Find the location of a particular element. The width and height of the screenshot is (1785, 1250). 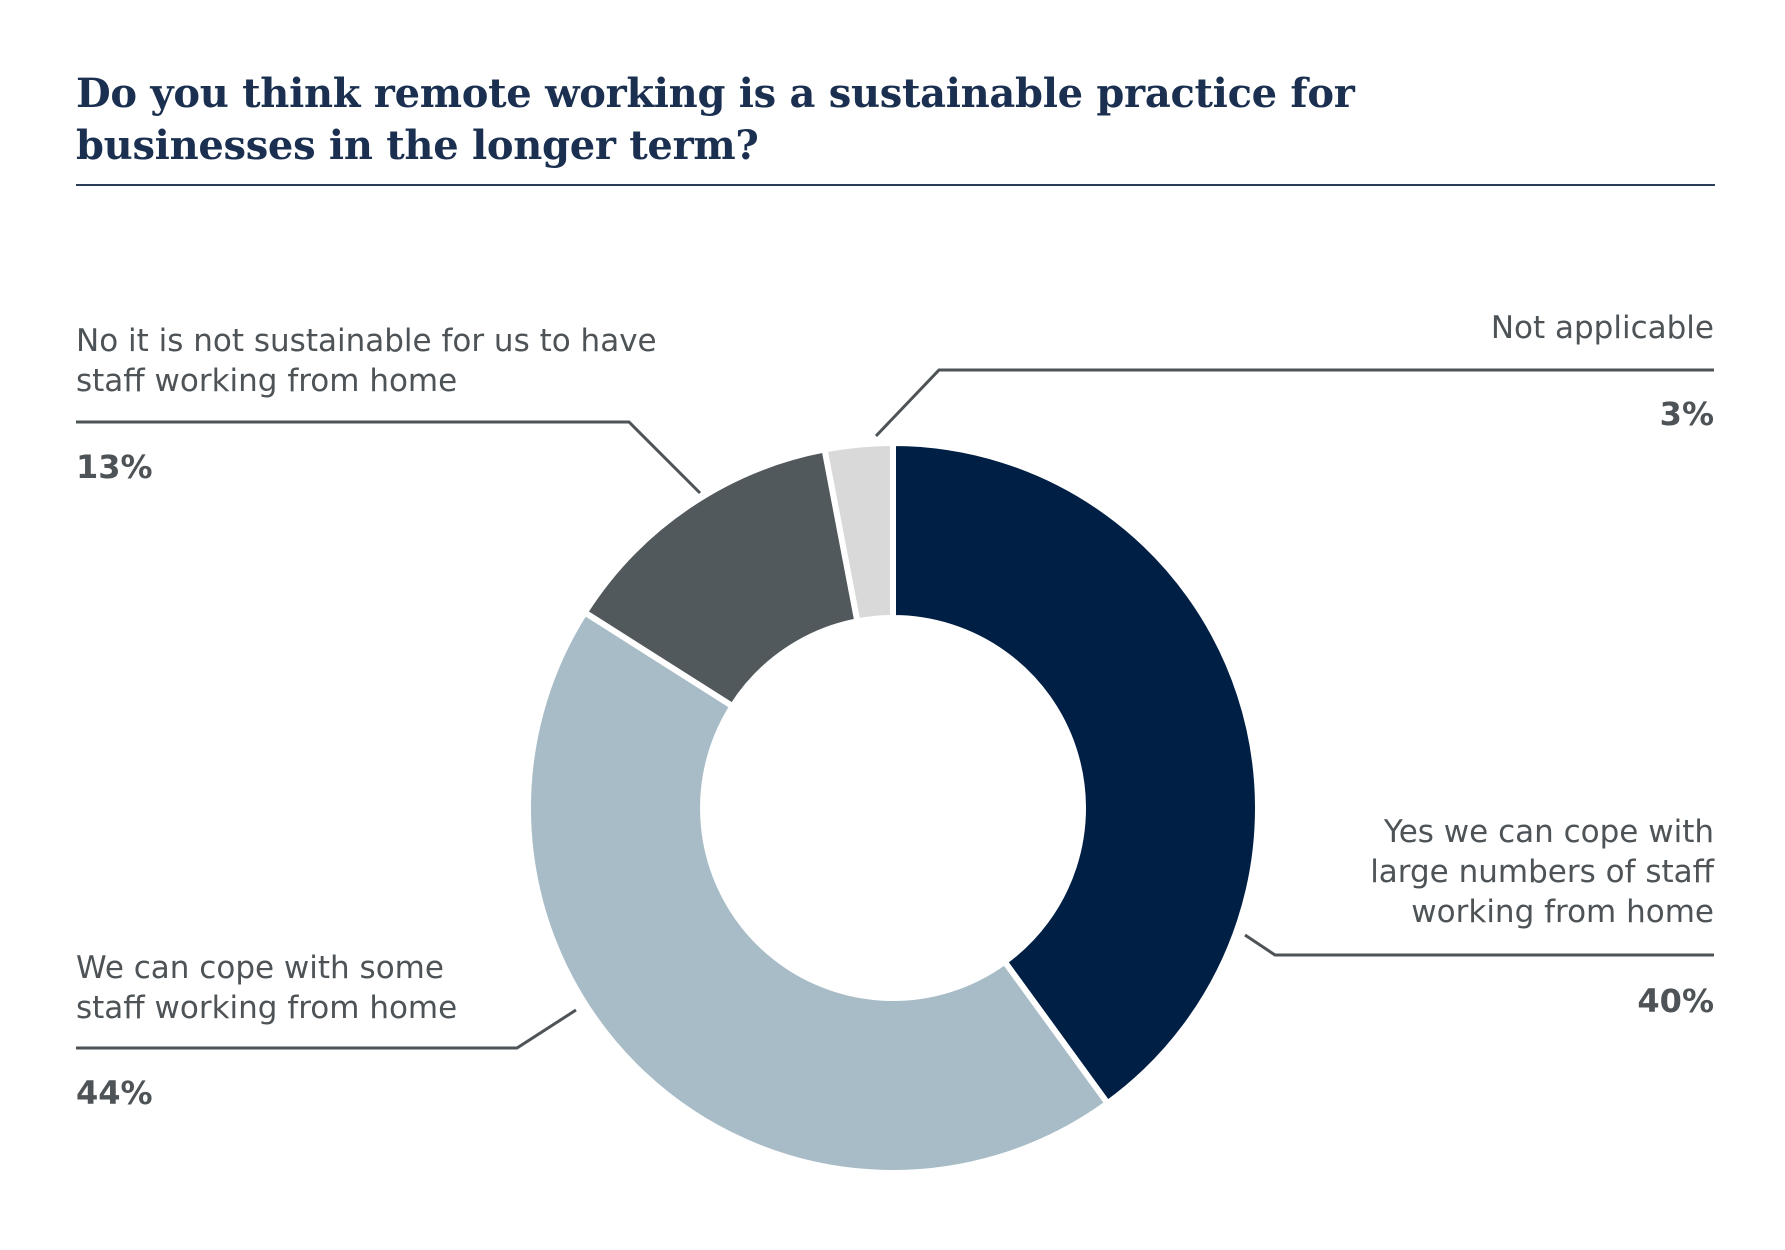

slice-label-yes-line-1: Yes we can cope with is located at coordinates (1548, 832).